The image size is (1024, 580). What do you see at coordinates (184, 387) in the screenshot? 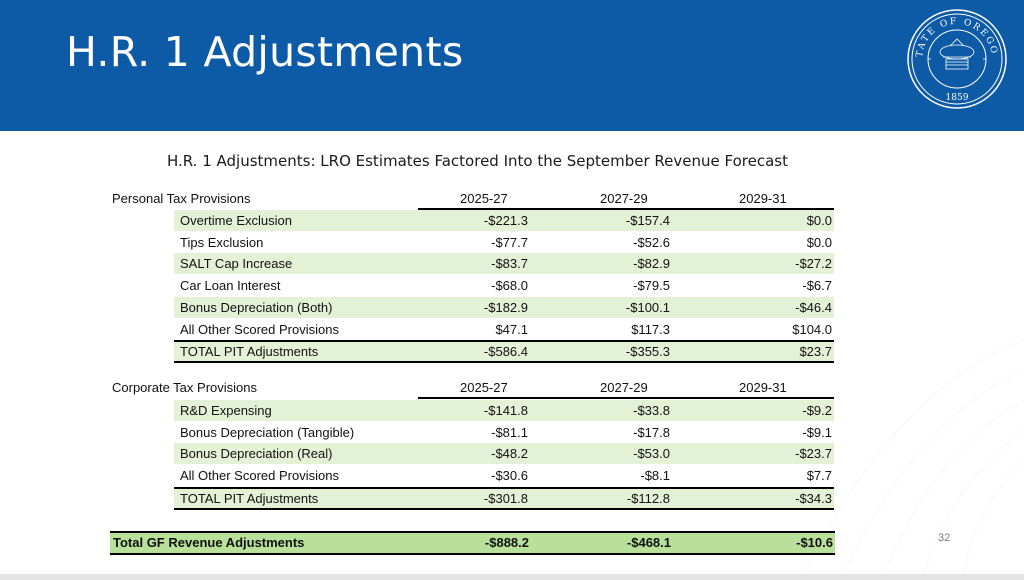
I see `corporate-heading: Corporate Tax Provisions` at bounding box center [184, 387].